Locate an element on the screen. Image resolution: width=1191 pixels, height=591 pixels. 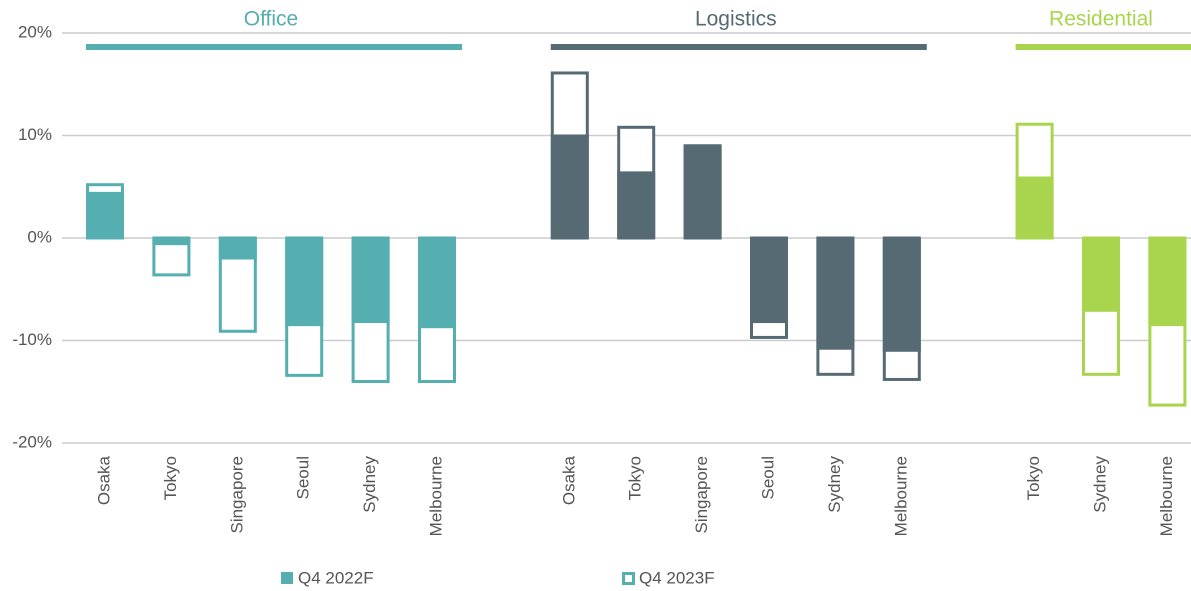
group-title: Office is located at coordinates (271, 19).